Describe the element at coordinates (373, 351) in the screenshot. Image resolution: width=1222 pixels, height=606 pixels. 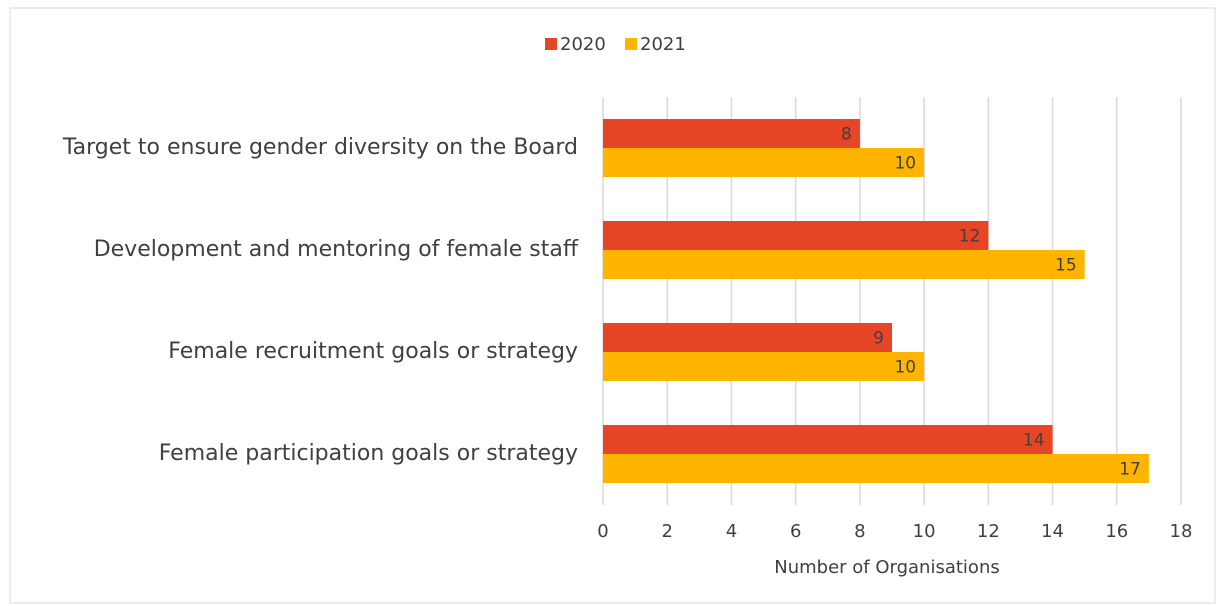
I see `y-tick-label: Female recruitment goals or strategy` at that location.